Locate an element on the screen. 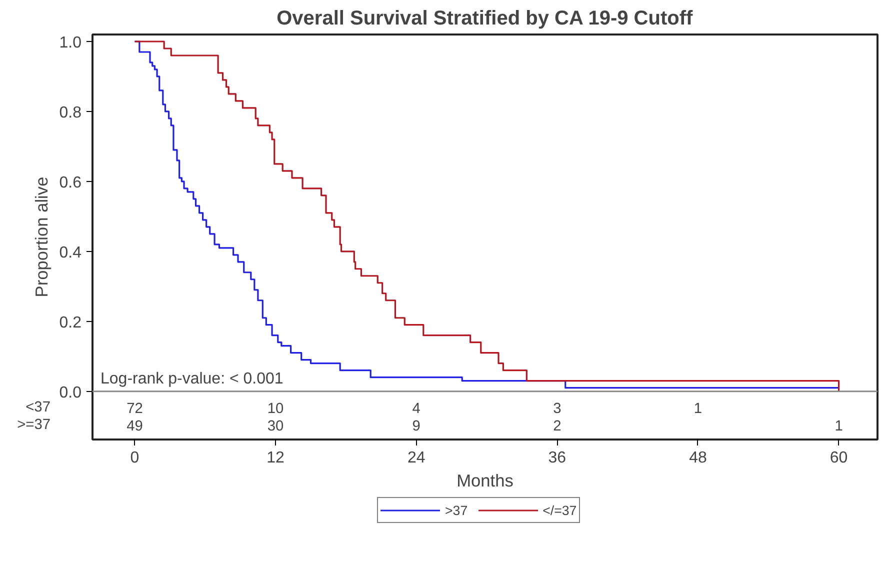 This screenshot has height=583, width=881. x-tick-label: 0 is located at coordinates (135, 458).